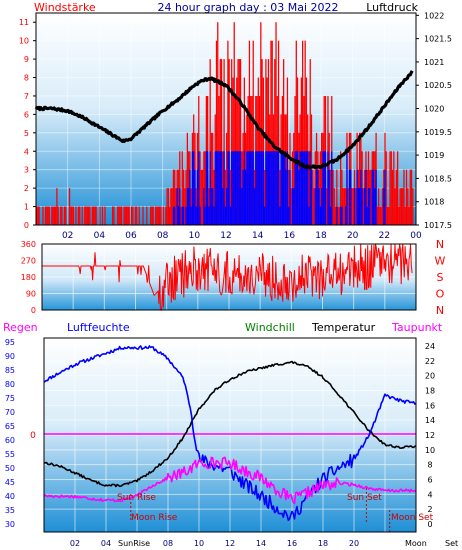  I want to click on wind-axis: 0 1 2 3 4 5 6 7 8 9 10 11, so click(27, 124).